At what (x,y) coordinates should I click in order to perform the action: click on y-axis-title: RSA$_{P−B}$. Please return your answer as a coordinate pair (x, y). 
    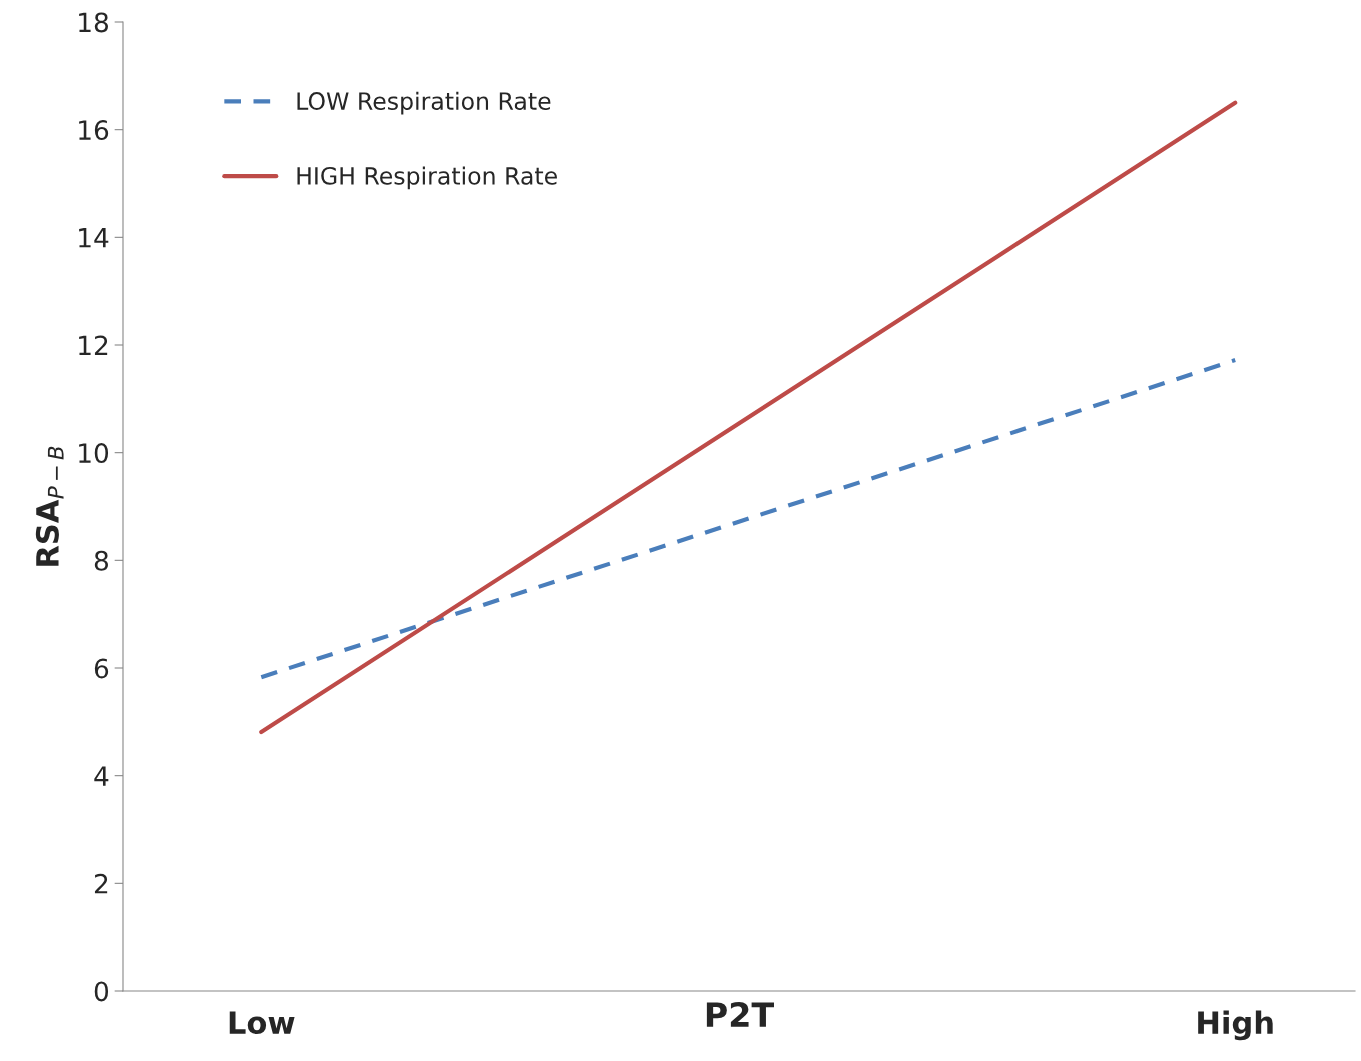
    Looking at the image, I should click on (49, 506).